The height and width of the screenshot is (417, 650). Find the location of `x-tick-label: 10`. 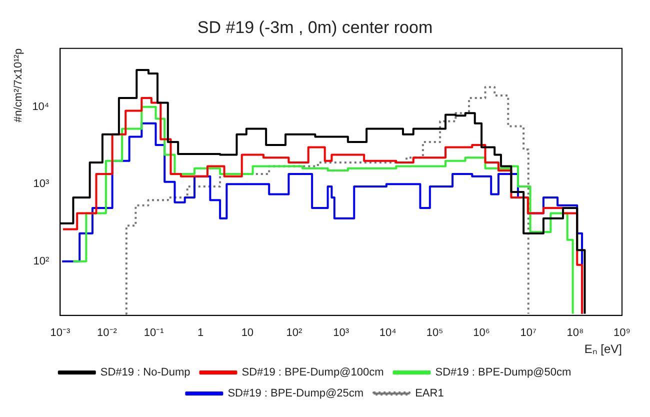

x-tick-label: 10 is located at coordinates (247, 333).